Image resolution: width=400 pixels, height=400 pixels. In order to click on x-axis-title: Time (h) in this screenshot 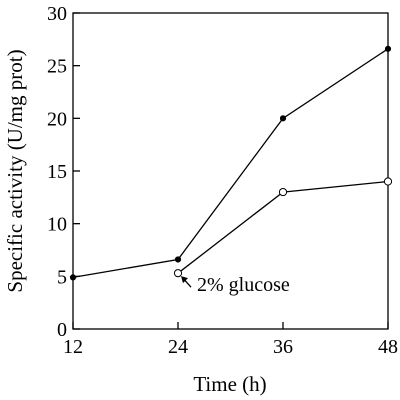, I will do `click(229, 384)`.